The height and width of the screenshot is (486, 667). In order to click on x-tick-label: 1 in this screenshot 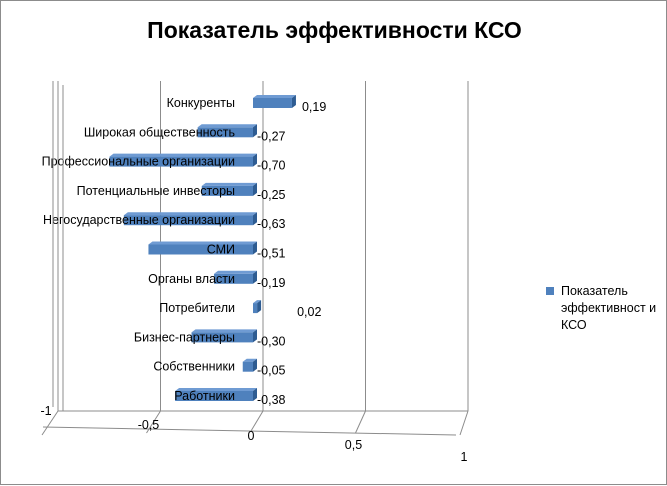, I will do `click(464, 457)`.